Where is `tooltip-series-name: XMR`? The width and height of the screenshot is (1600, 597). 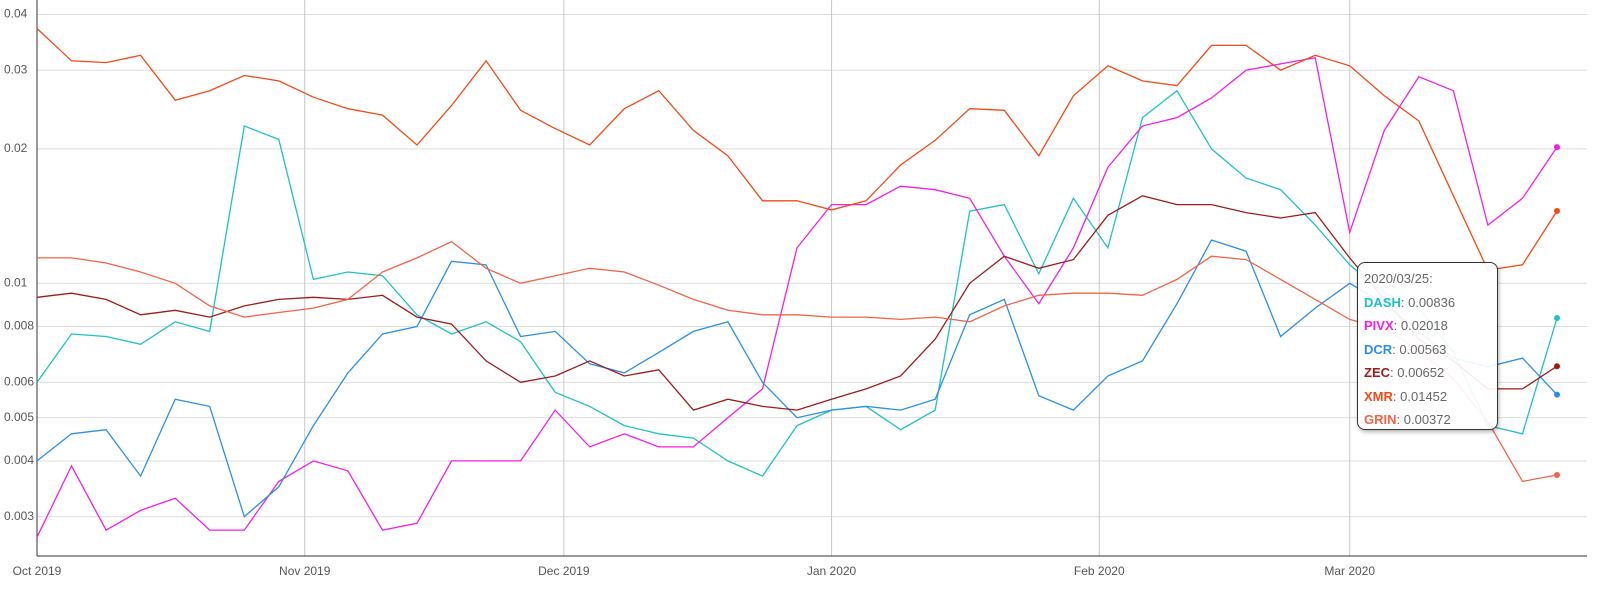 tooltip-series-name: XMR is located at coordinates (1380, 396).